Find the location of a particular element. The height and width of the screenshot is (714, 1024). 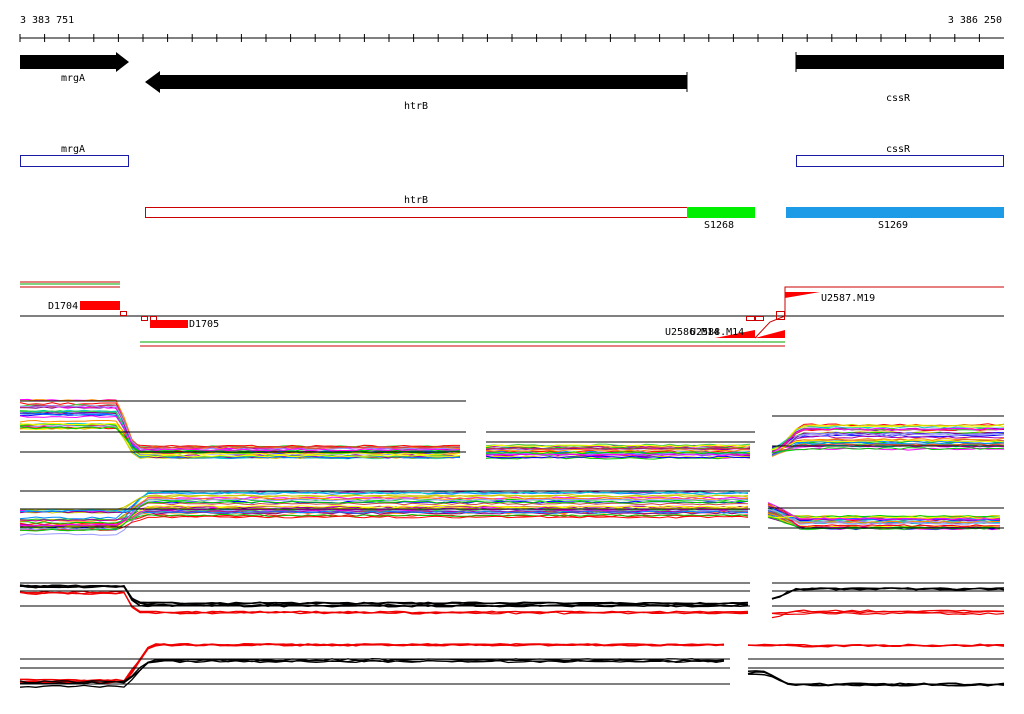

ruler-start: 3 383 751 is located at coordinates (47, 20).